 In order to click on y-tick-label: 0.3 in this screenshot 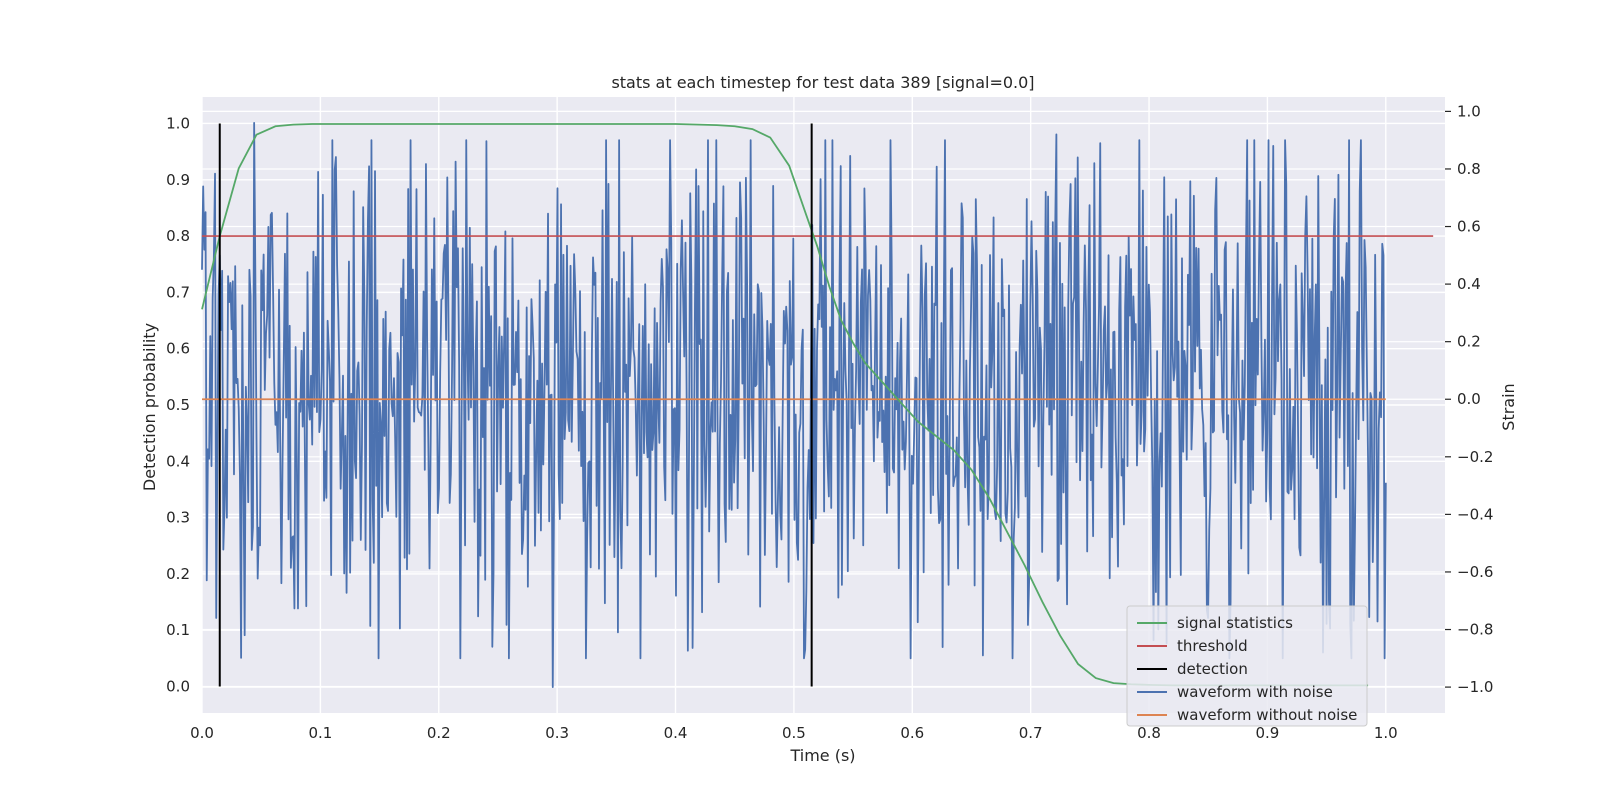, I will do `click(178, 518)`.